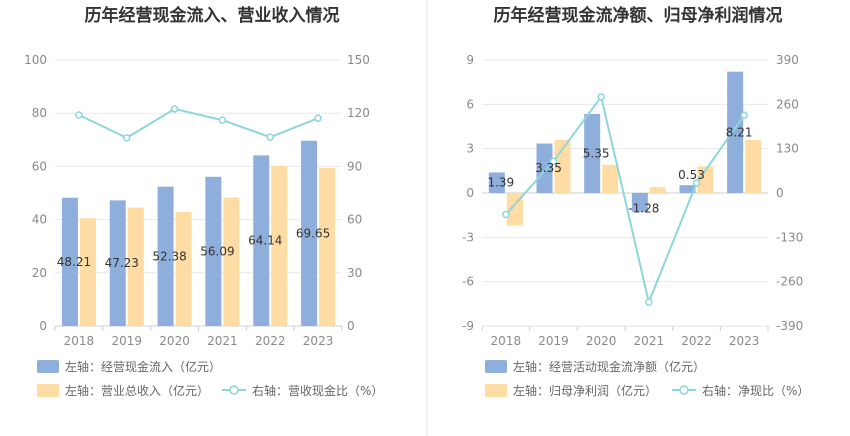 The width and height of the screenshot is (850, 436). Describe the element at coordinates (313, 233) in the screenshot. I see `chart-1-data-label: 69.65` at that location.